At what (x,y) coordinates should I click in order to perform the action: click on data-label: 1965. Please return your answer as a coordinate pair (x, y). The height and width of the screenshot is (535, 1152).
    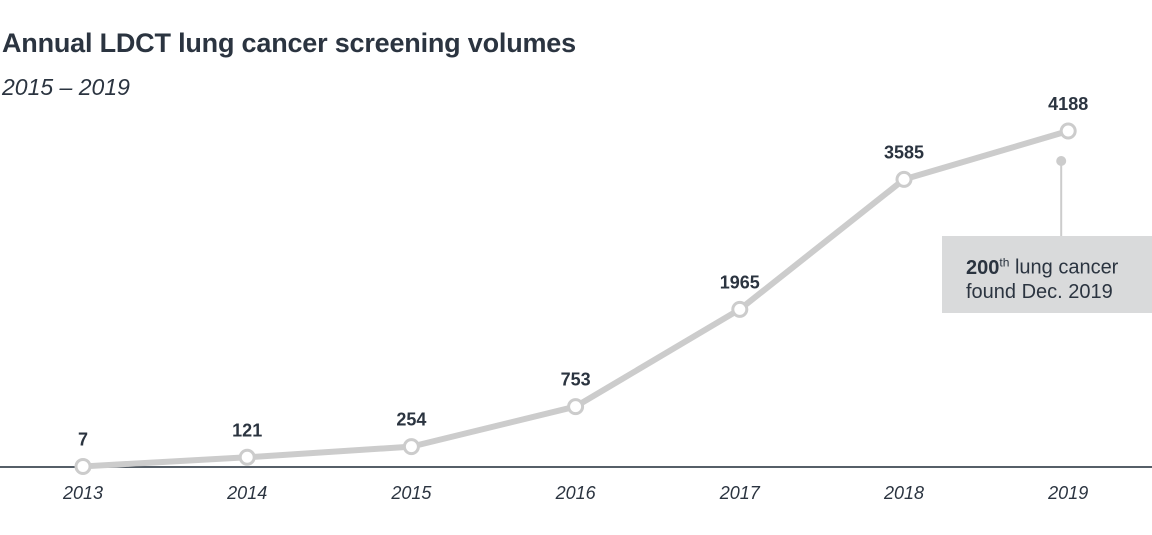
    Looking at the image, I should click on (740, 282).